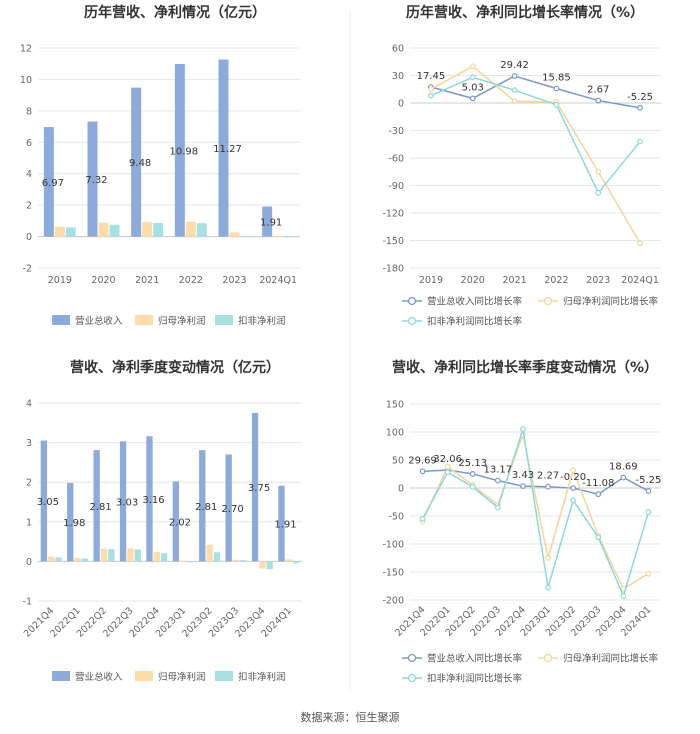  I want to click on y-tick-label: -120, so click(393, 214).